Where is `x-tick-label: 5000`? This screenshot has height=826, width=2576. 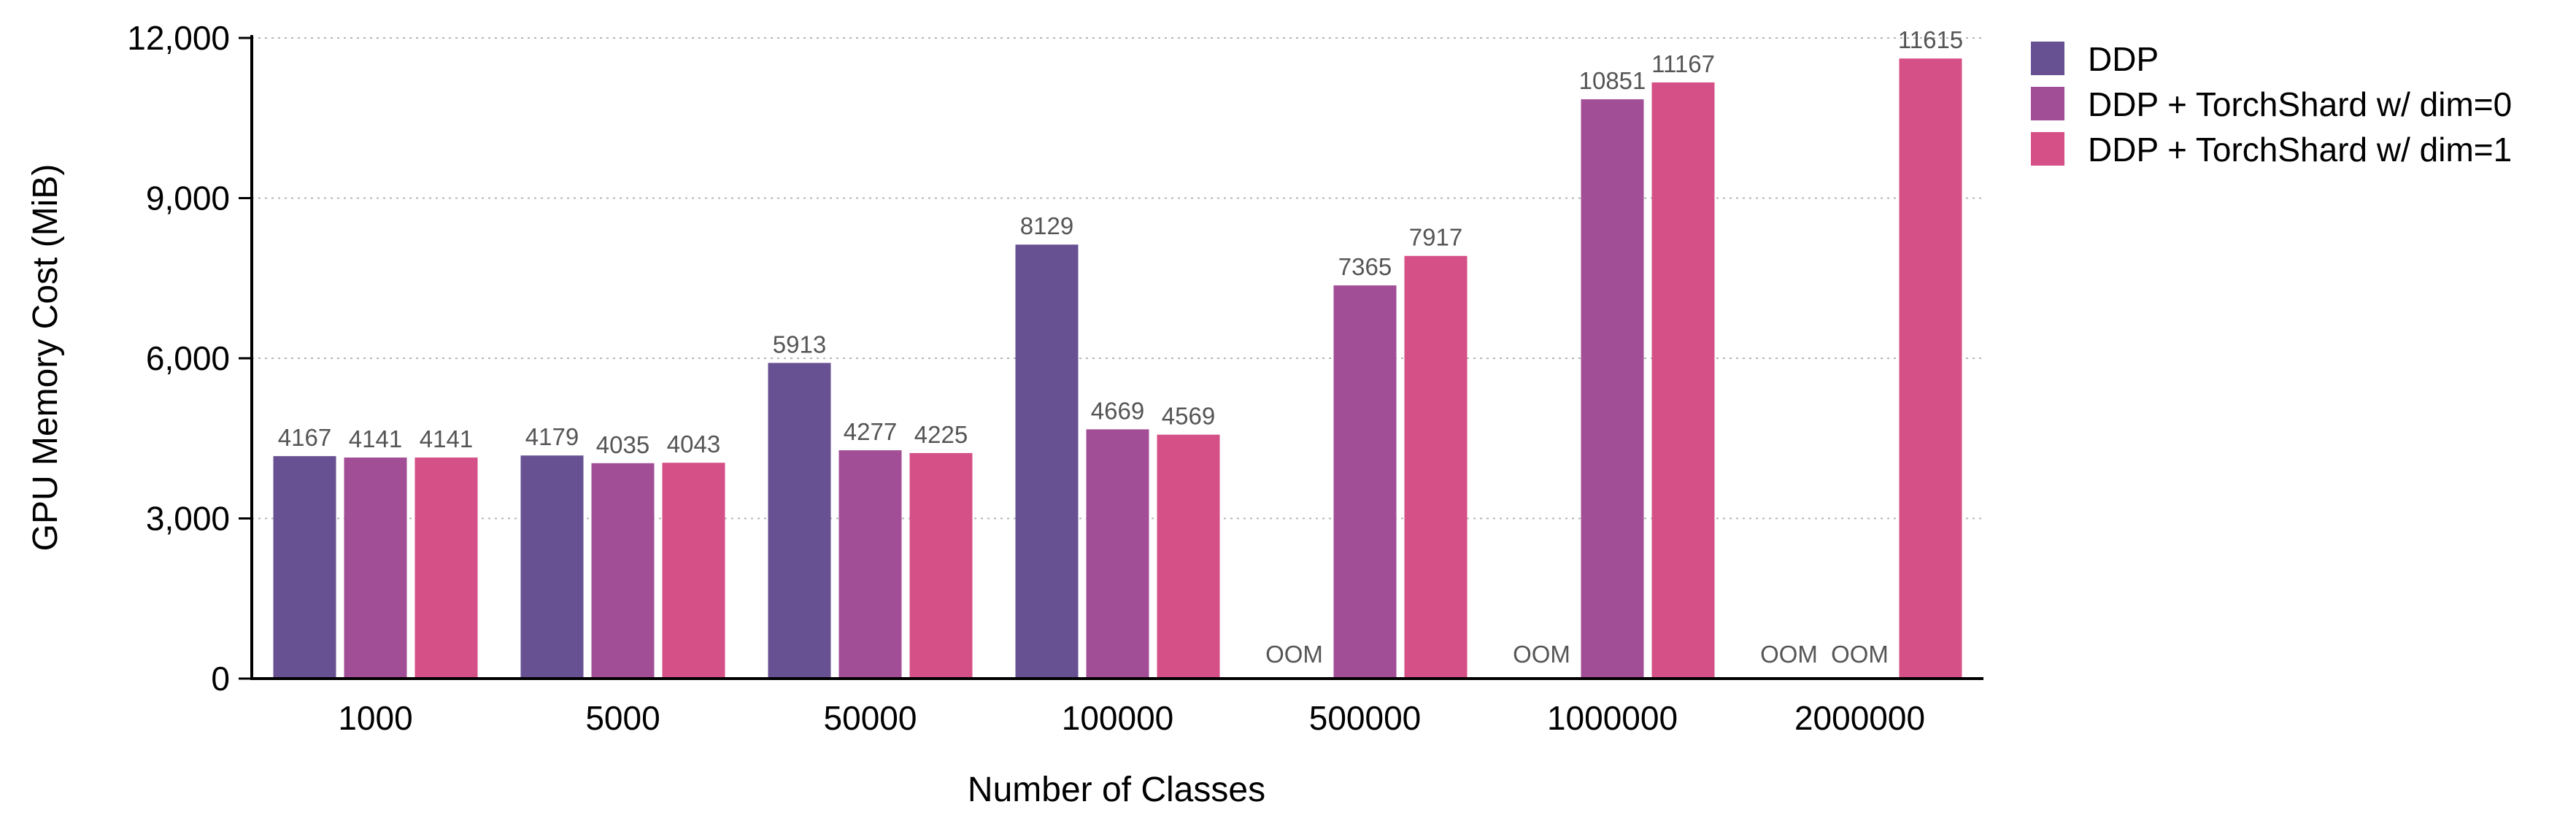
x-tick-label: 5000 is located at coordinates (622, 718).